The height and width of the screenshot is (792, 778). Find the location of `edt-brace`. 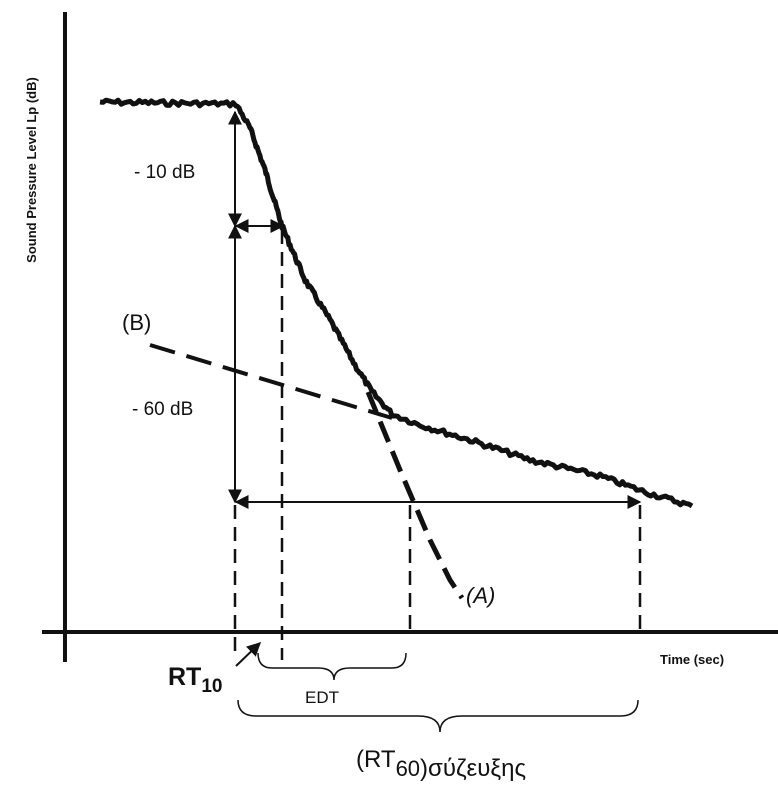

edt-brace is located at coordinates (332, 666).